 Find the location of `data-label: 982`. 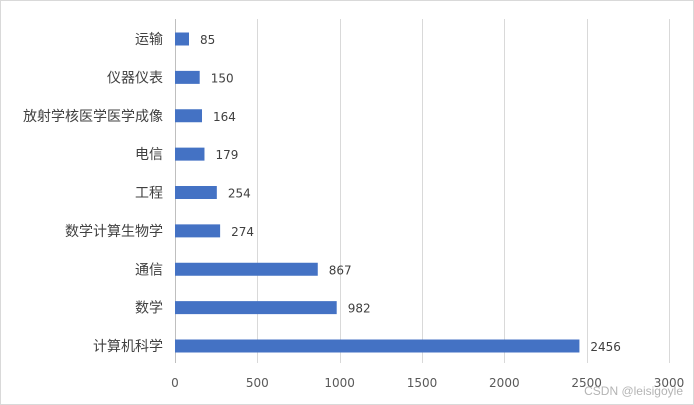

data-label: 982 is located at coordinates (359, 309).